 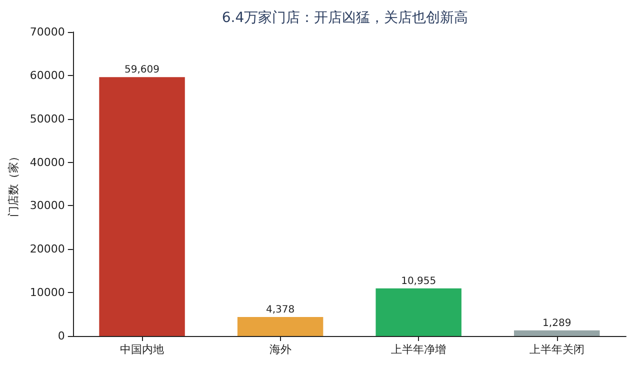 What do you see at coordinates (47, 32) in the screenshot?
I see `y-tick-label: 70000` at bounding box center [47, 32].